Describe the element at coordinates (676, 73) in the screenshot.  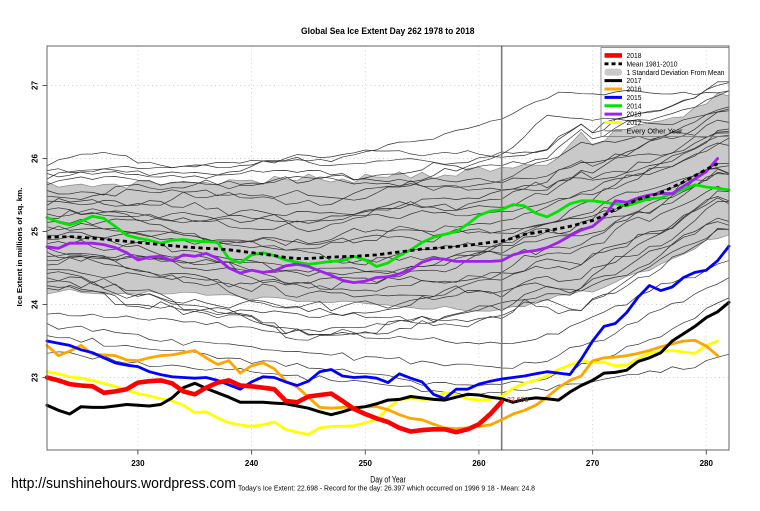
I see `svg-text: 1 Standard Deviation From Mean` at that location.